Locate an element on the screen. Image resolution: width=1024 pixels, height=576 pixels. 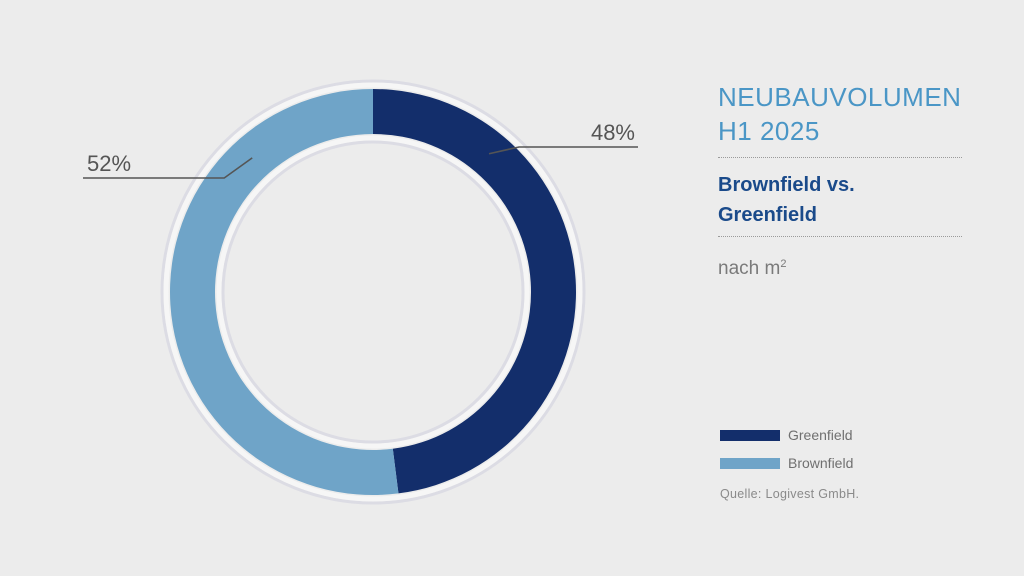
divider-top is located at coordinates (840, 157).